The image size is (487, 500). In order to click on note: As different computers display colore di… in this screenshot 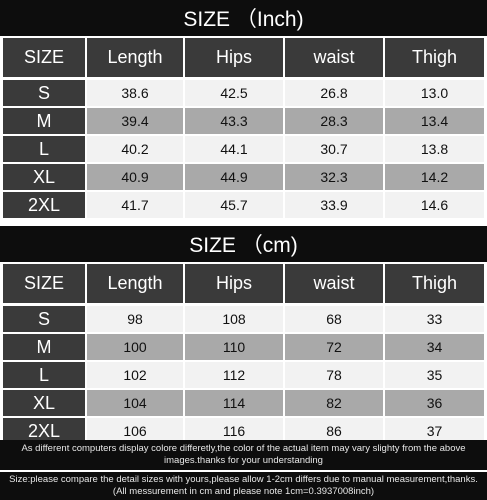, I will do `click(243, 455)`.